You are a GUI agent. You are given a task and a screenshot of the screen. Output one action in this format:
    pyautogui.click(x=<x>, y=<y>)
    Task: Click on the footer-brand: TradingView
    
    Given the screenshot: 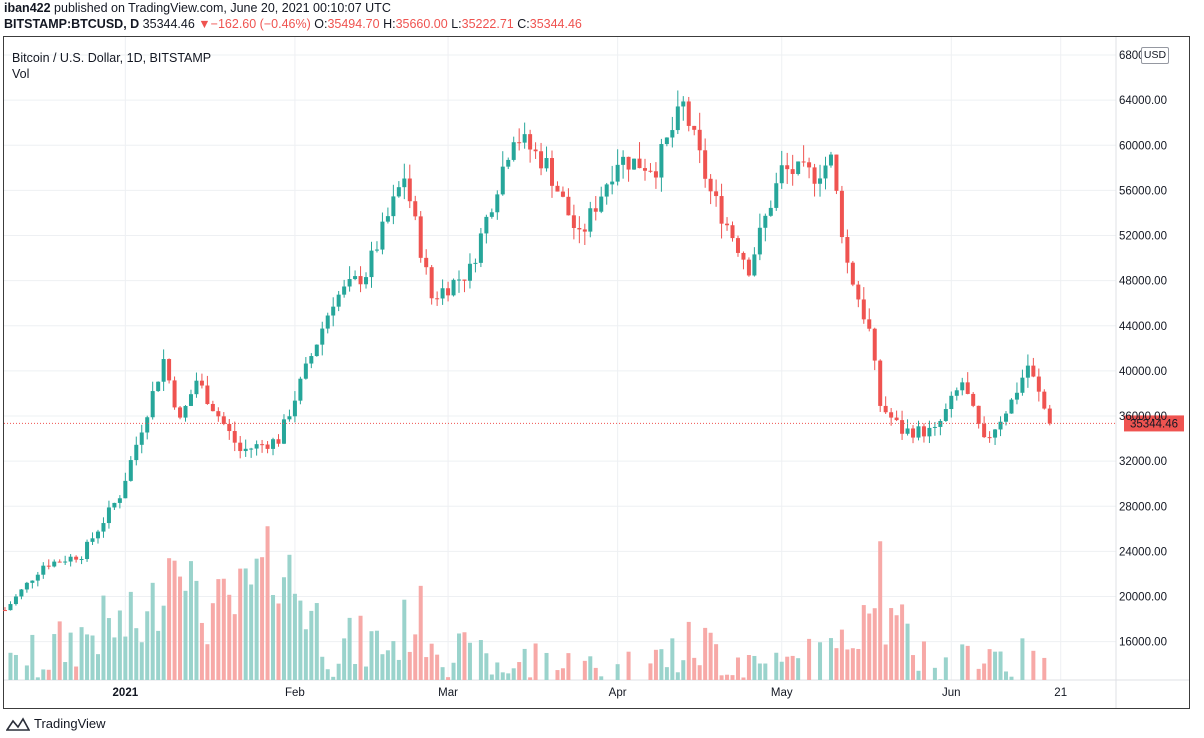 What is the action you would take?
    pyautogui.click(x=56, y=723)
    